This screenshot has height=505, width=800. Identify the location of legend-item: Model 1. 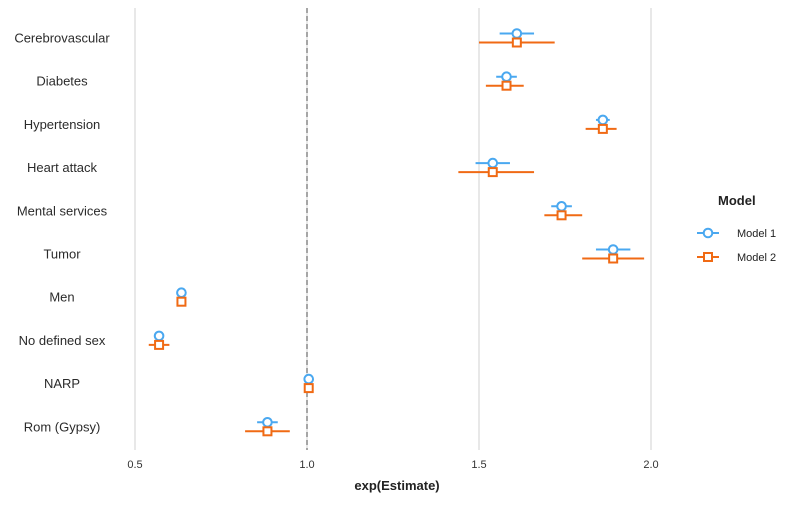
(736, 233).